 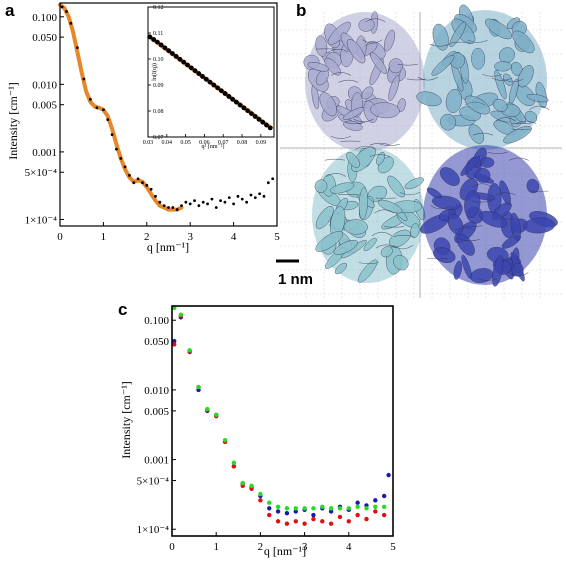 What do you see at coordinates (223, 143) in the screenshot?
I see `inset-xtick-label: 0.07` at bounding box center [223, 143].